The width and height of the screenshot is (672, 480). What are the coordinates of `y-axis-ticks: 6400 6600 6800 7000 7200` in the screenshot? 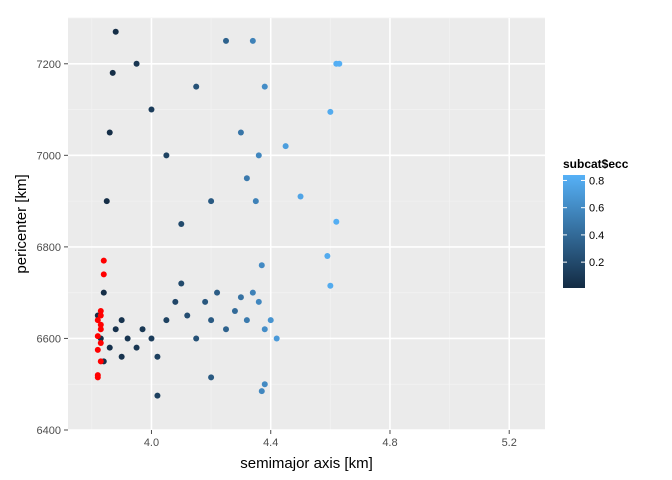 It's located at (52, 248).